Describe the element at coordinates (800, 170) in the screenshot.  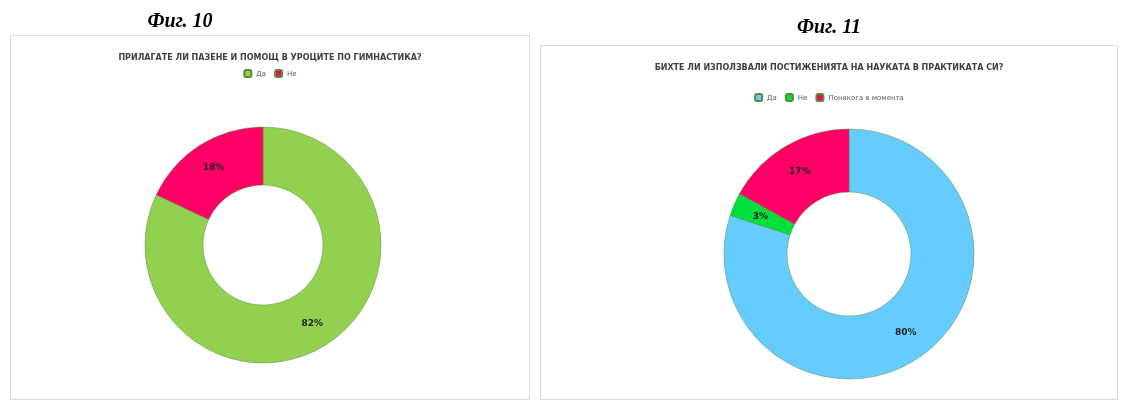
I see `data-label: 17%` at that location.